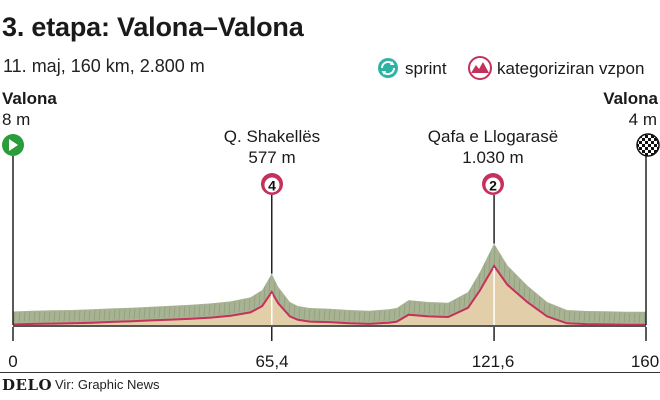 This screenshot has width=660, height=400. I want to click on start-elevation: 8 m, so click(16, 119).